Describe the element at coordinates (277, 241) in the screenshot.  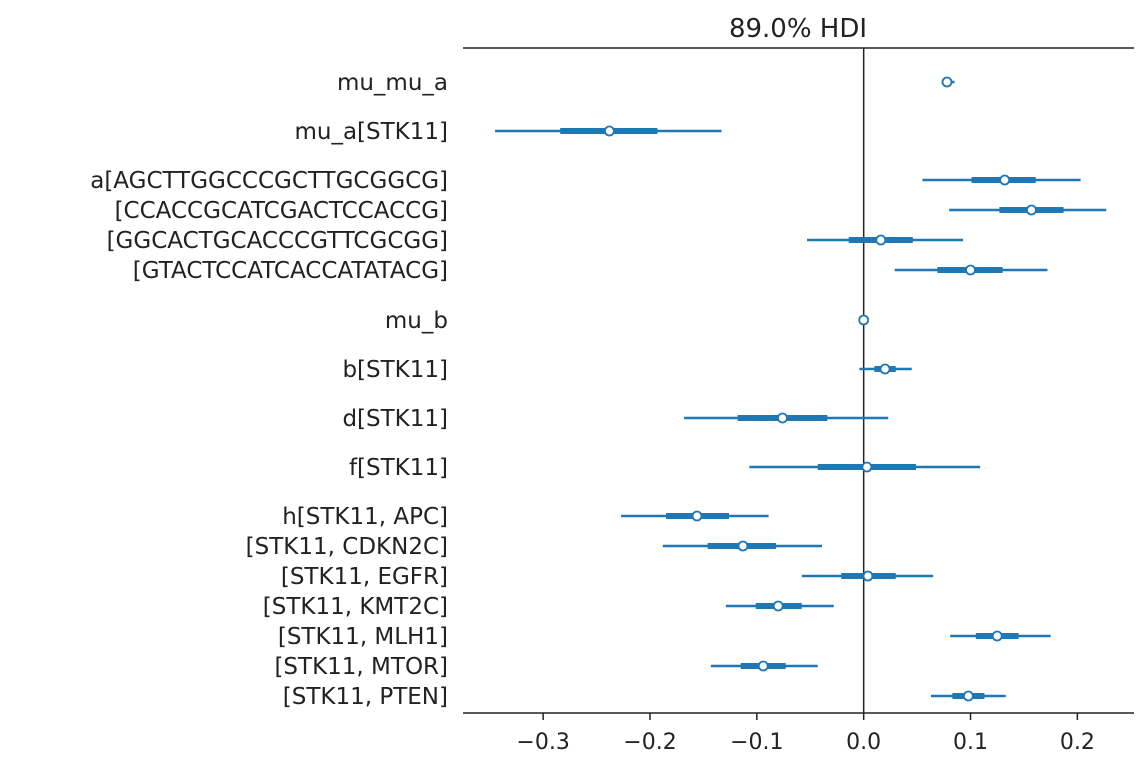
I see `row-label: [GGCACTGCACCCGTTCGCGG]` at that location.